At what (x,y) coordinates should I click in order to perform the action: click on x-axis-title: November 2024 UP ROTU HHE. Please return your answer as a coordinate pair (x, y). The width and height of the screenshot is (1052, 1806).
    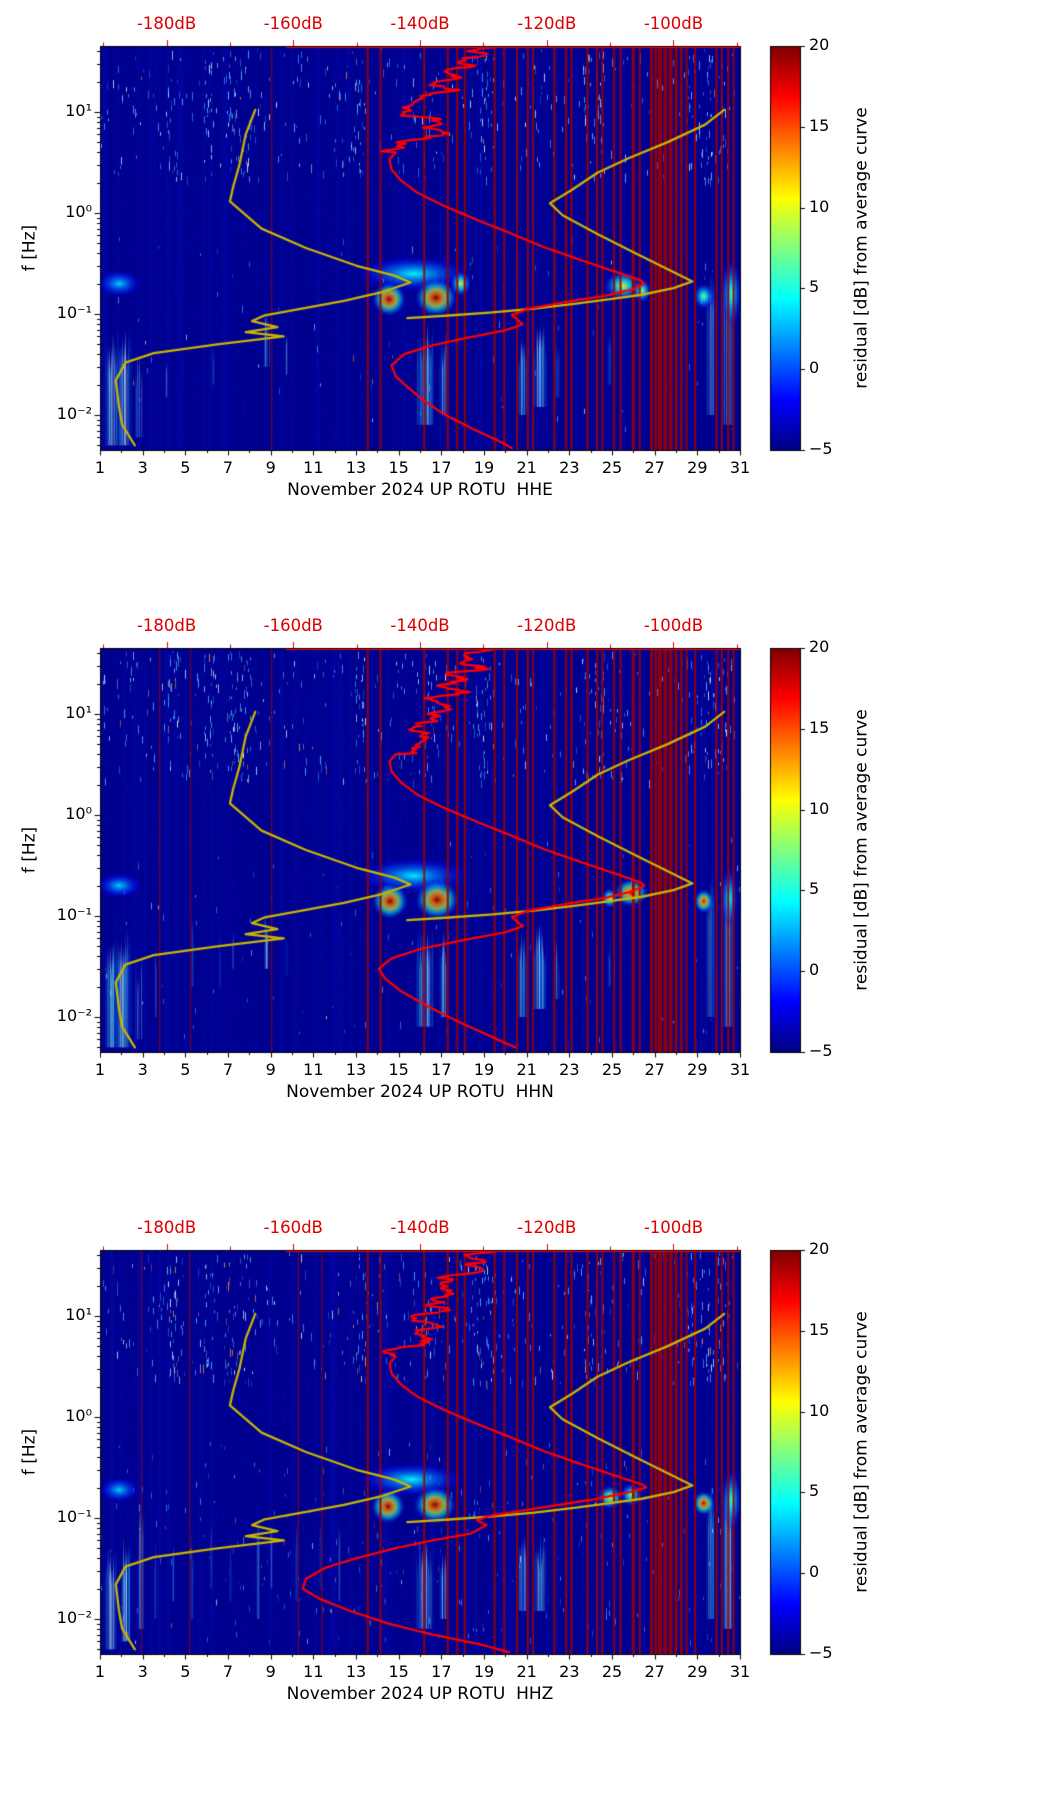
    Looking at the image, I should click on (420, 490).